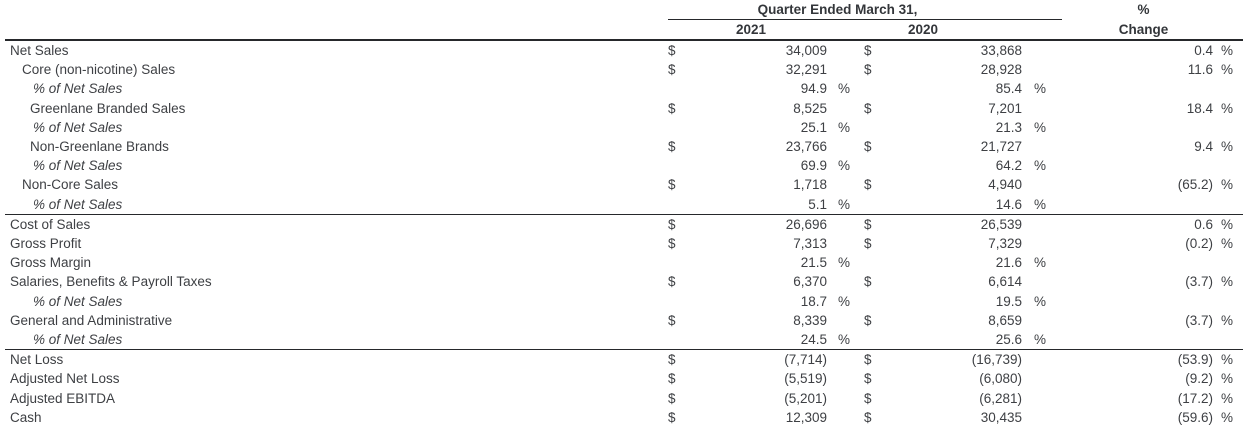 The width and height of the screenshot is (1257, 429). Describe the element at coordinates (336, 359) in the screenshot. I see `row-label: Net Loss` at that location.